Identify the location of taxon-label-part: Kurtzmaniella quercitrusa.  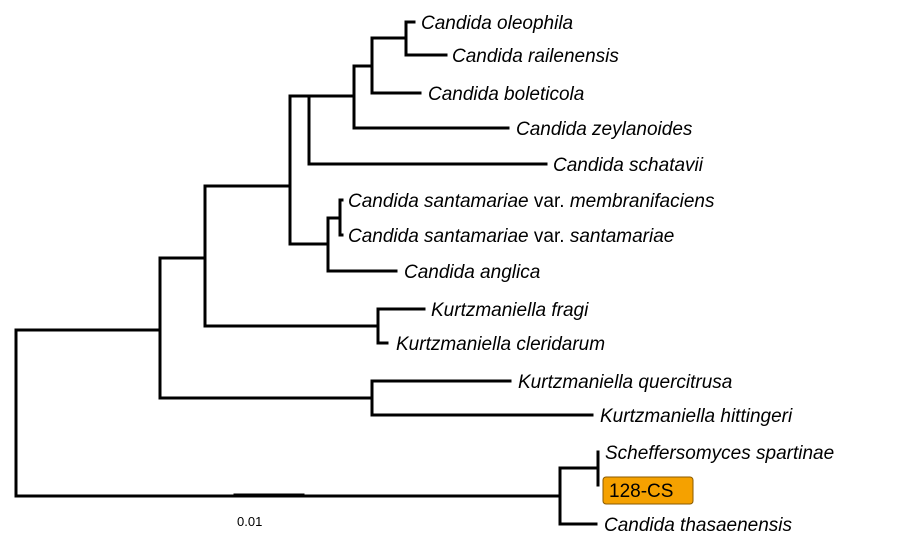
(625, 382).